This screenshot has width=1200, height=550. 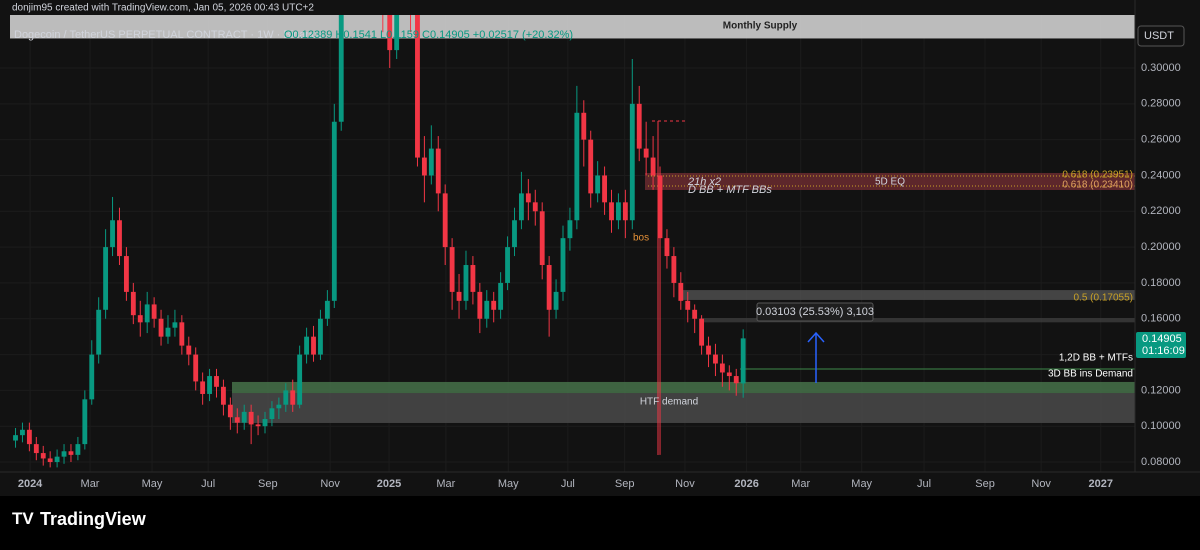 I want to click on currency: USDT, so click(x=1159, y=36).